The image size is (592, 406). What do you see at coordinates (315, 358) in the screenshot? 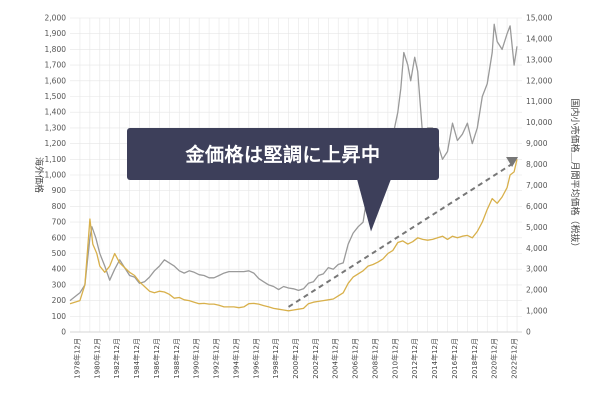
I see `x-tick-label: 2002年12月` at bounding box center [315, 358].